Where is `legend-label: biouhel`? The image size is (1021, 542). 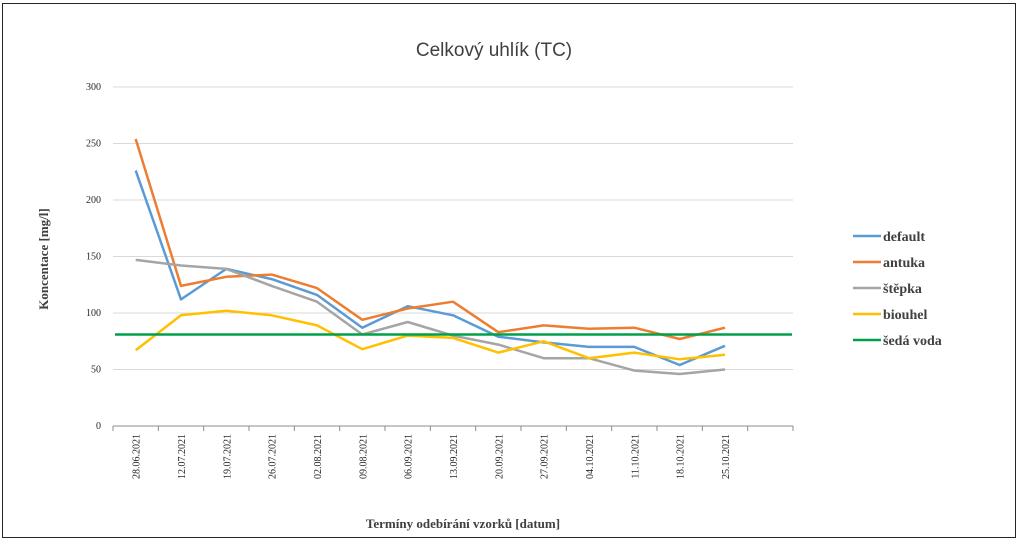 legend-label: biouhel is located at coordinates (905, 315).